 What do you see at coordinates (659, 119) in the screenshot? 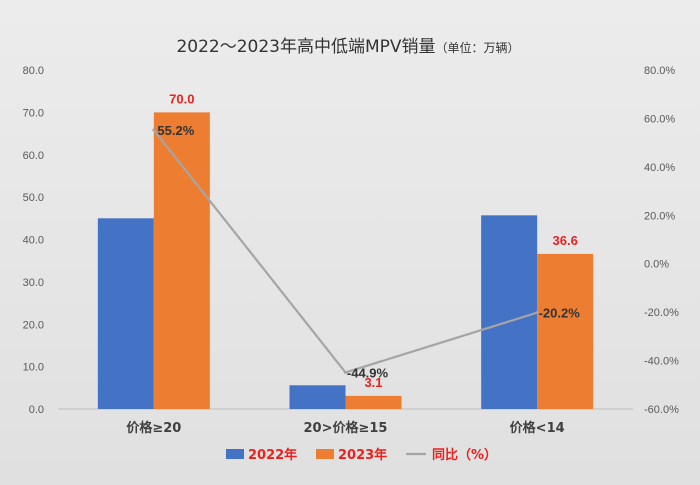
I see `right-axis-tick: 60.0%` at bounding box center [659, 119].